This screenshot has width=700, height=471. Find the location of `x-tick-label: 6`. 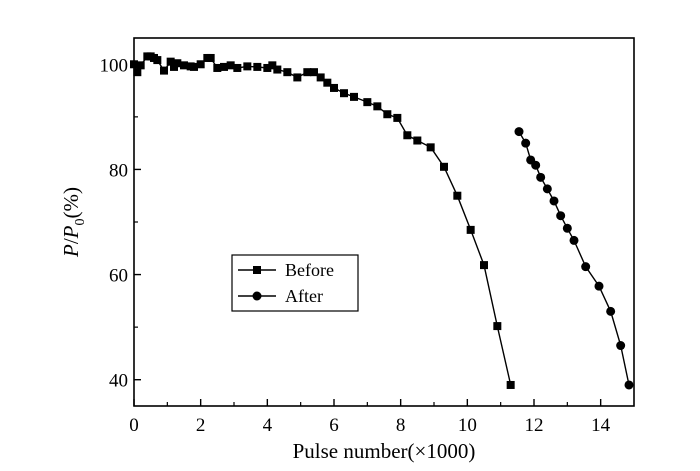

x-tick-label: 6 is located at coordinates (334, 425).